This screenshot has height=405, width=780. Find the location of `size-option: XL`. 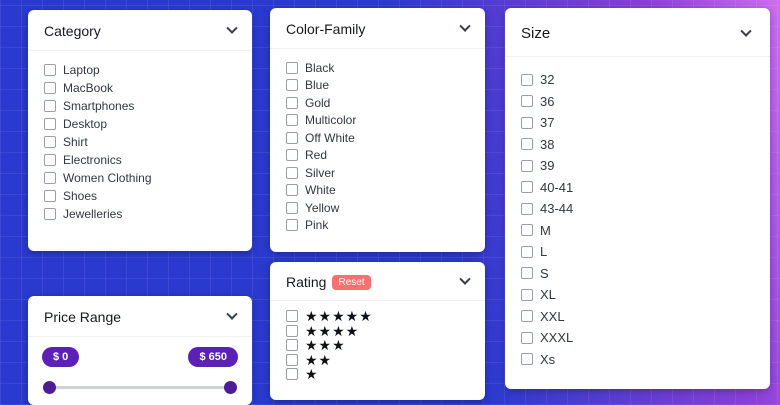

size-option: XL is located at coordinates (637, 295).